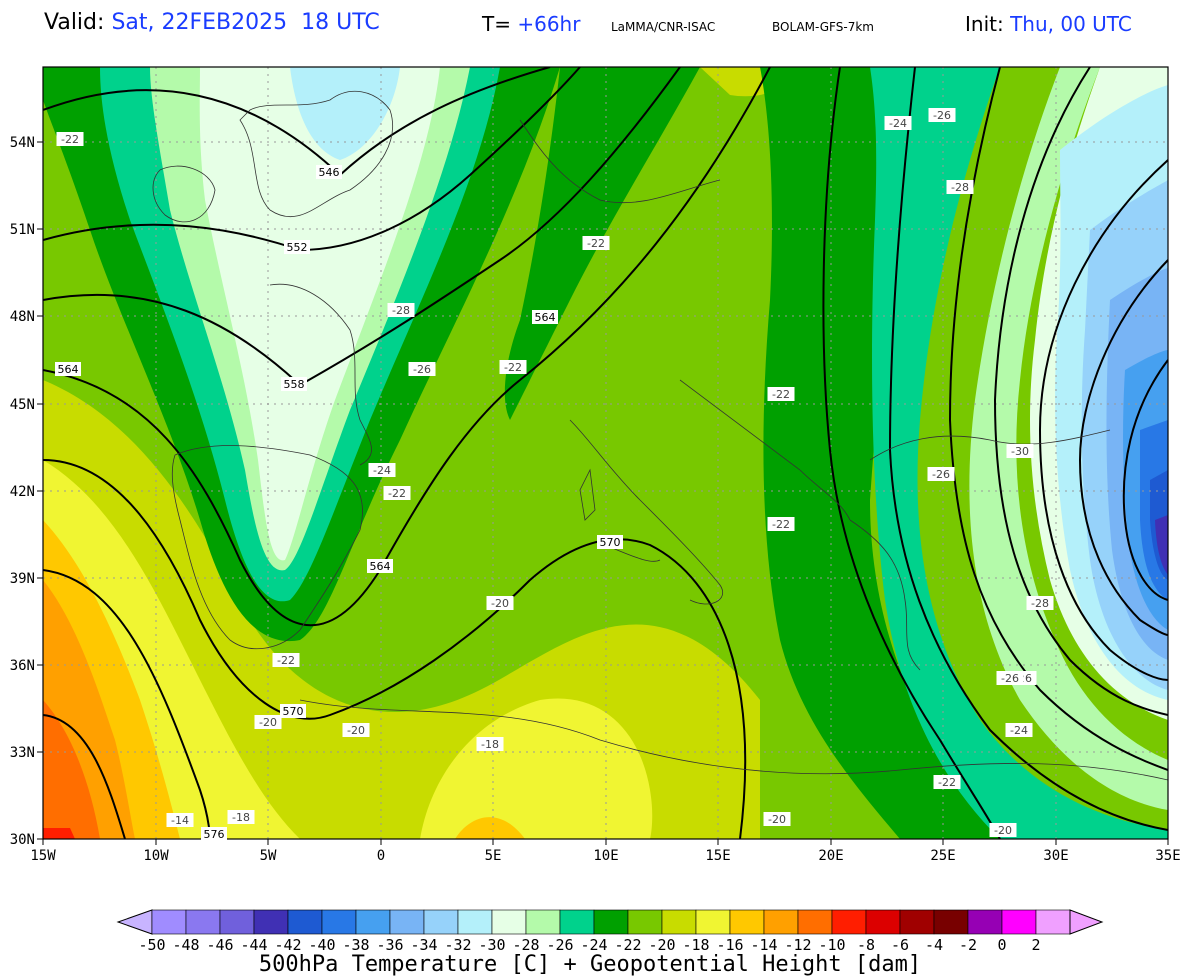 The image size is (1180, 980). Describe the element at coordinates (1167, 856) in the screenshot. I see `lon-tick-label: 35E` at that location.